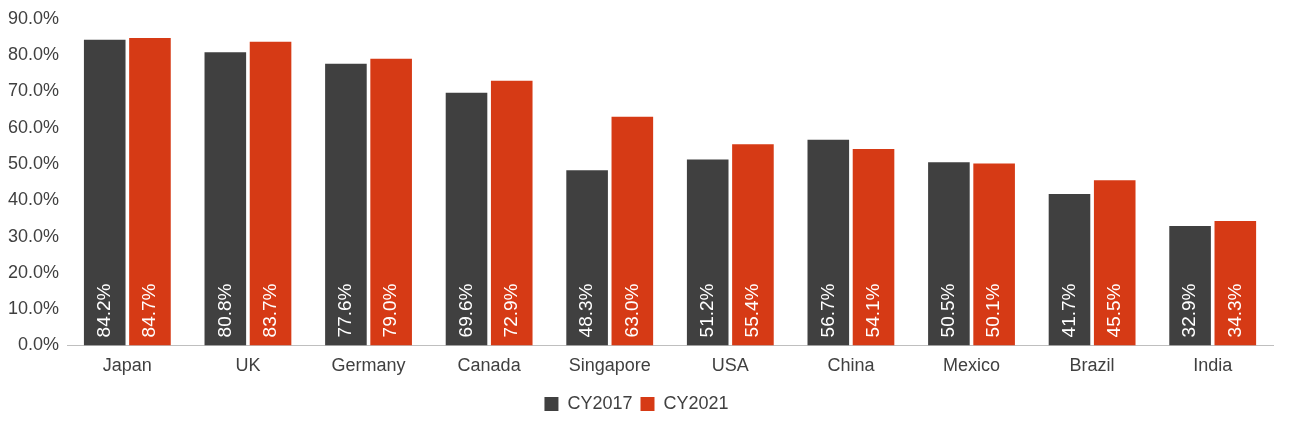  Describe the element at coordinates (33, 235) in the screenshot. I see `y-tick-label: 30.0%` at that location.